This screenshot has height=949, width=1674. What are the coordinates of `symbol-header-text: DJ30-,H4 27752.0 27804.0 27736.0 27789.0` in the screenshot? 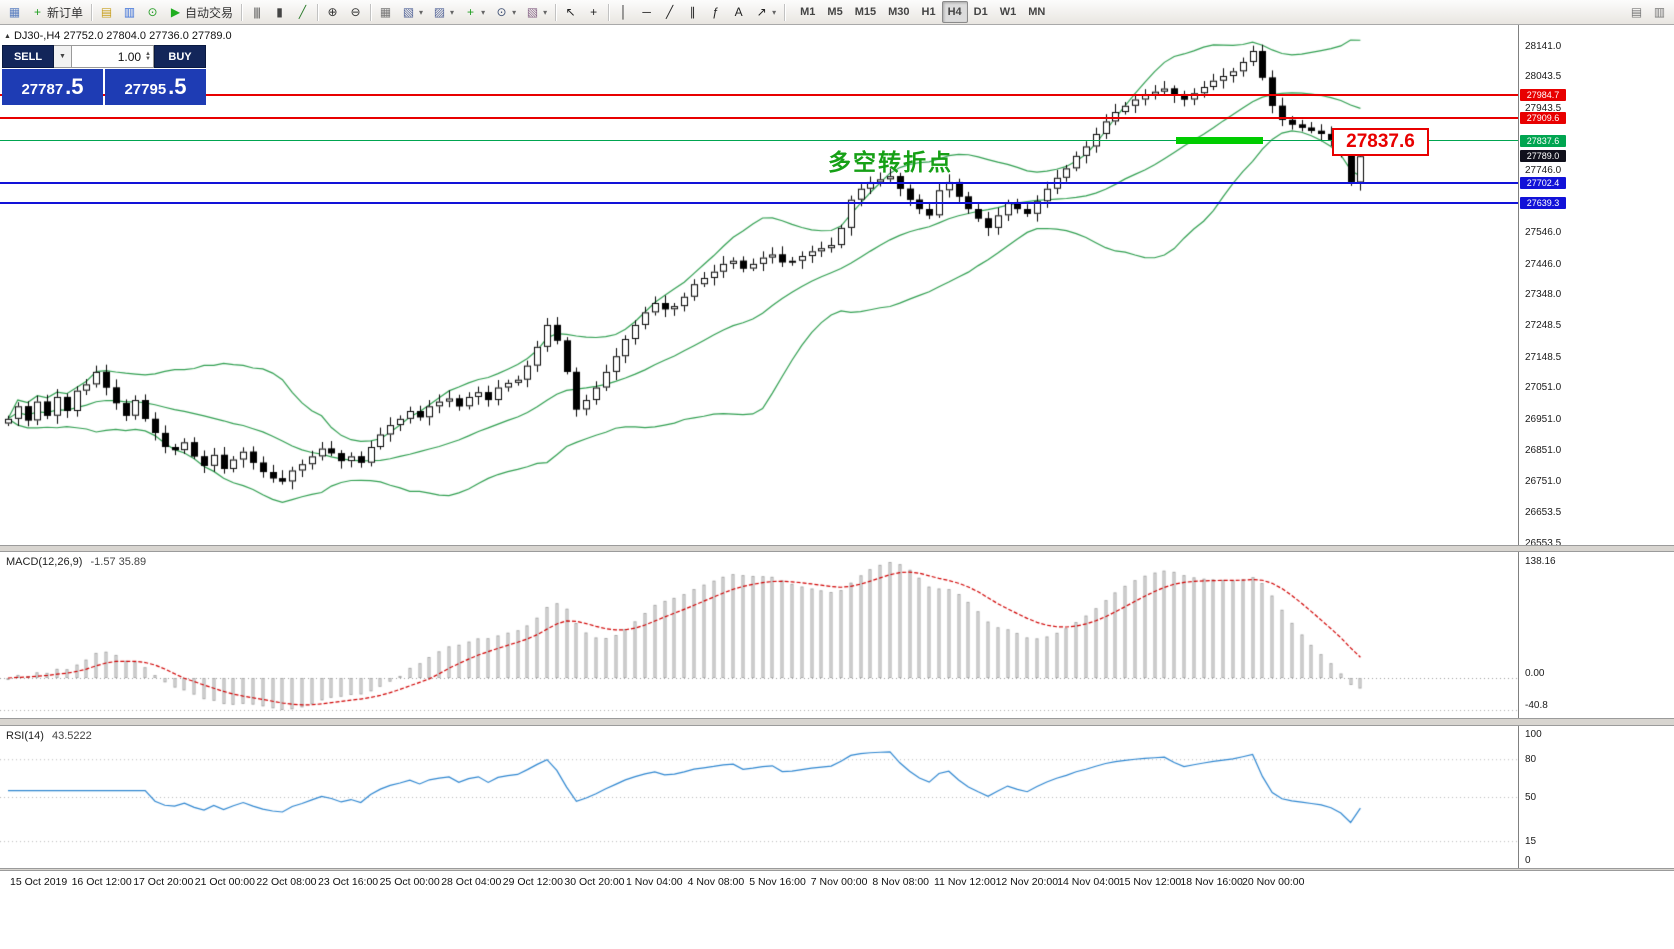 It's located at (122, 36).